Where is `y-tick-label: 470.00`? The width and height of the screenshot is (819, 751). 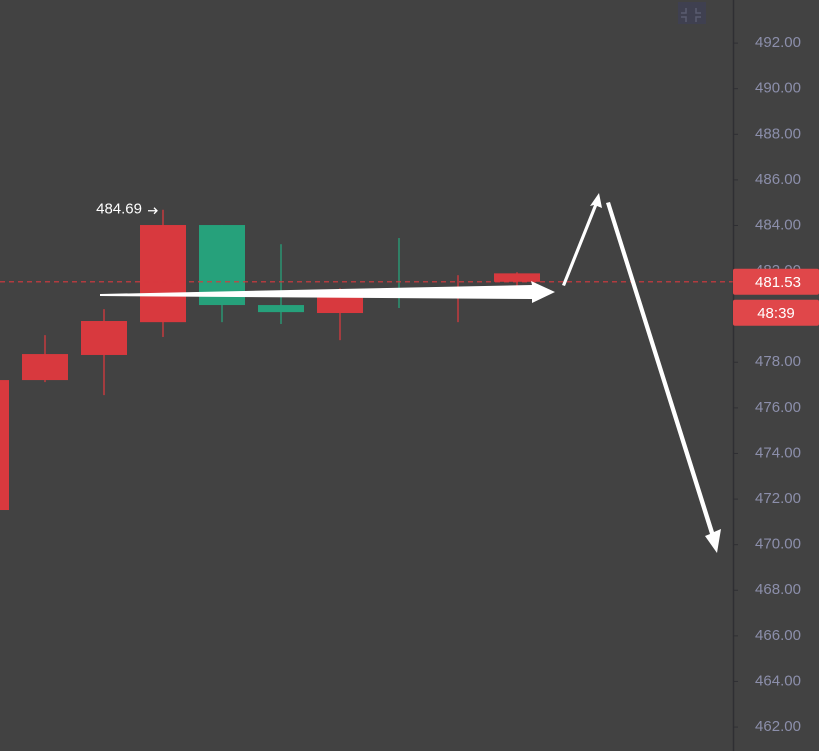 y-tick-label: 470.00 is located at coordinates (778, 544).